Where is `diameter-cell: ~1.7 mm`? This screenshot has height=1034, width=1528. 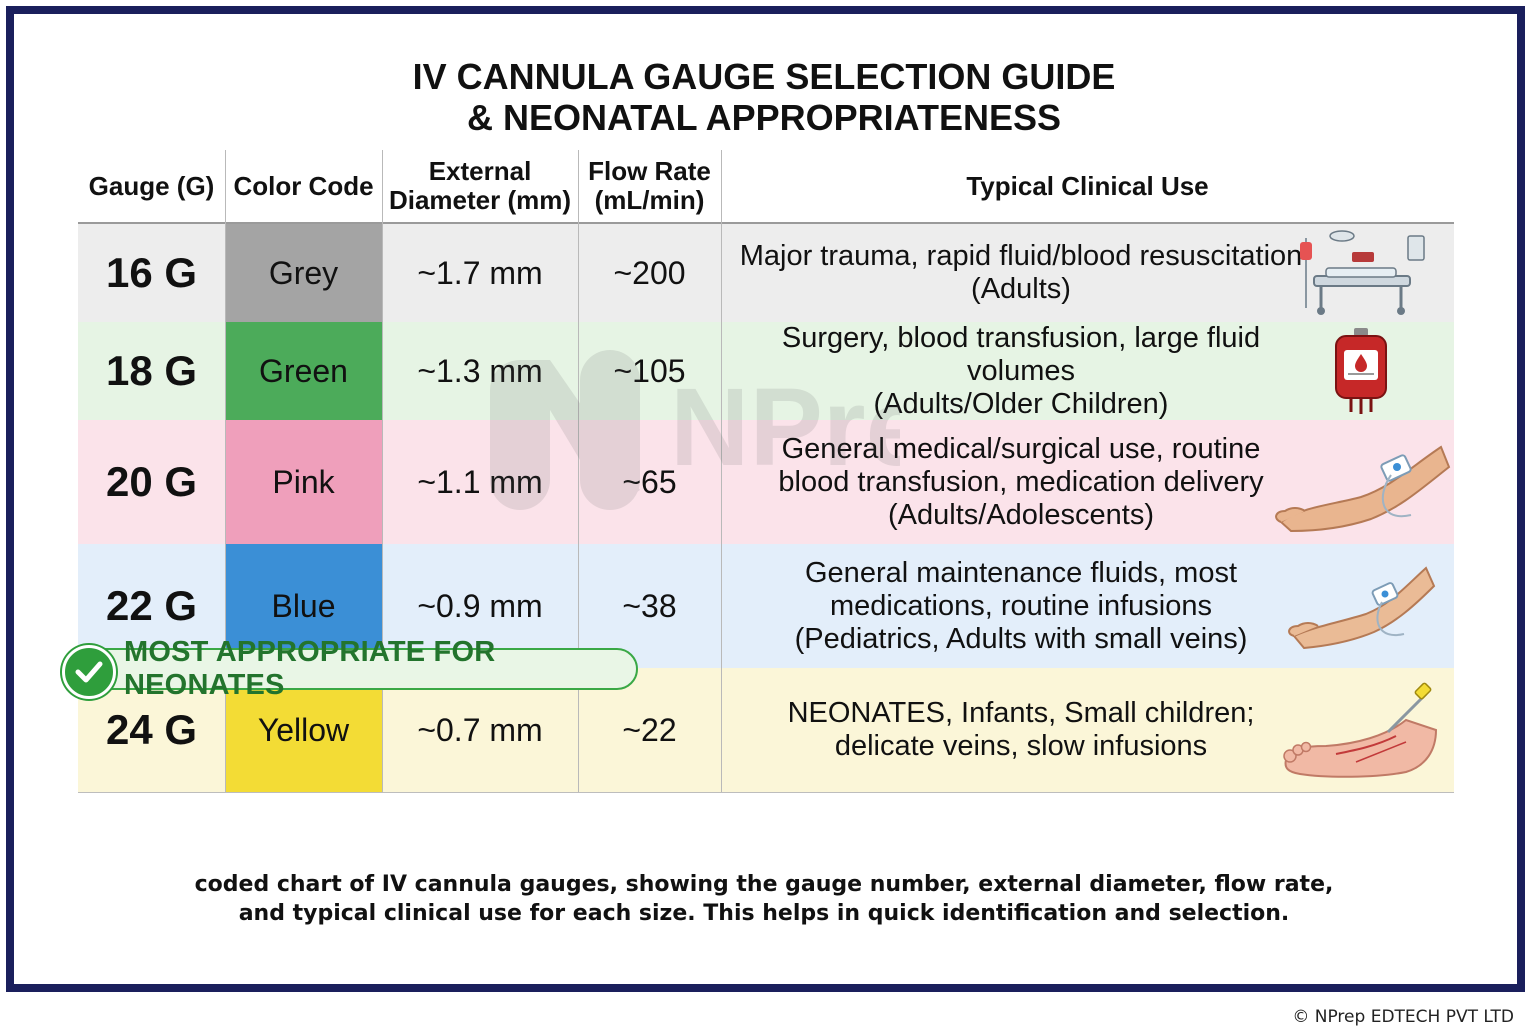
diameter-cell: ~1.7 mm is located at coordinates (480, 272).